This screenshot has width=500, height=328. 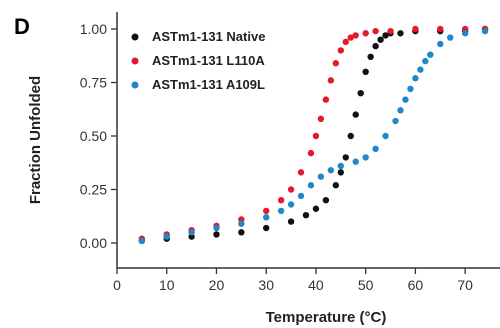 I want to click on x-tick-label: 60, so click(x=416, y=285).